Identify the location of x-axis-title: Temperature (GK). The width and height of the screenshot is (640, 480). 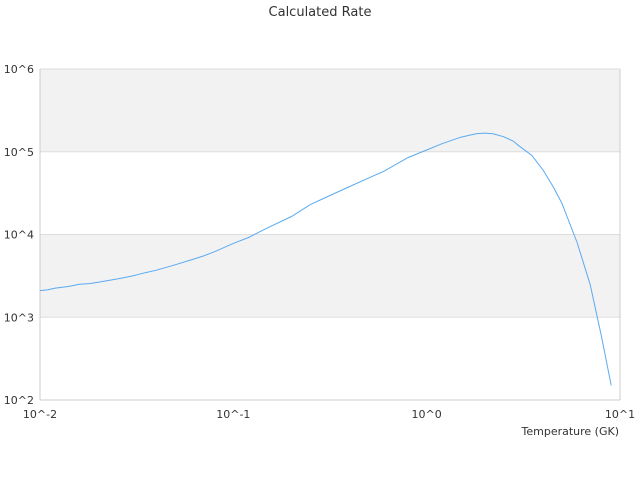
(570, 431).